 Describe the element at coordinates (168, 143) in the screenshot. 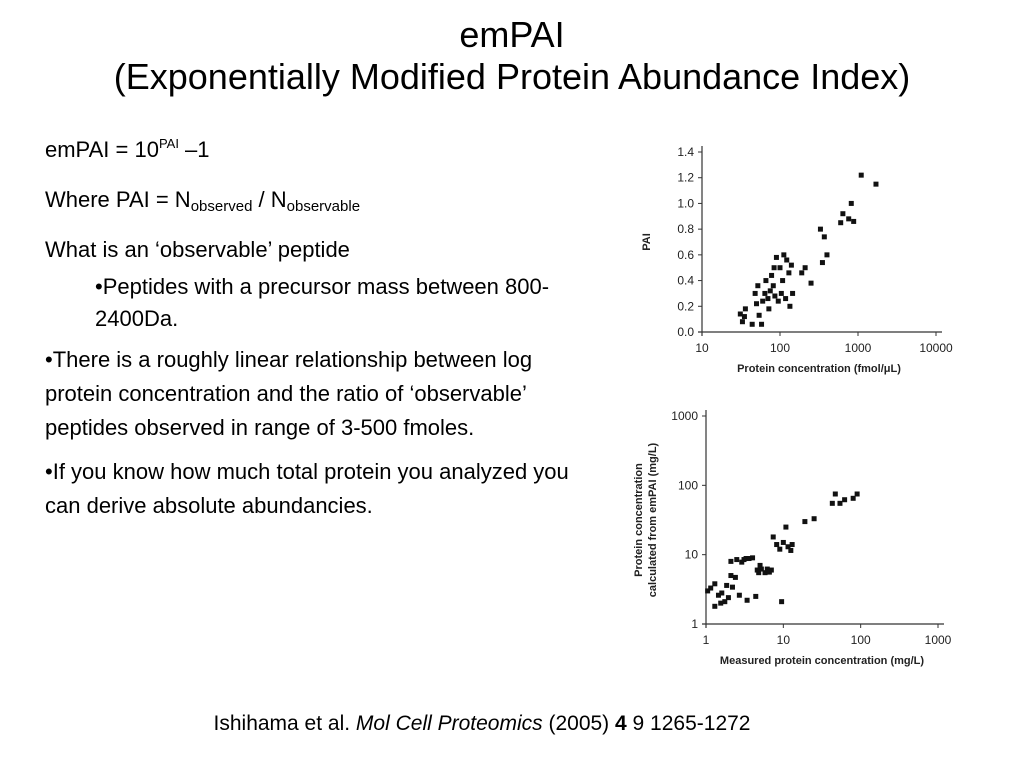

I see `formula-exponent: PAI` at that location.